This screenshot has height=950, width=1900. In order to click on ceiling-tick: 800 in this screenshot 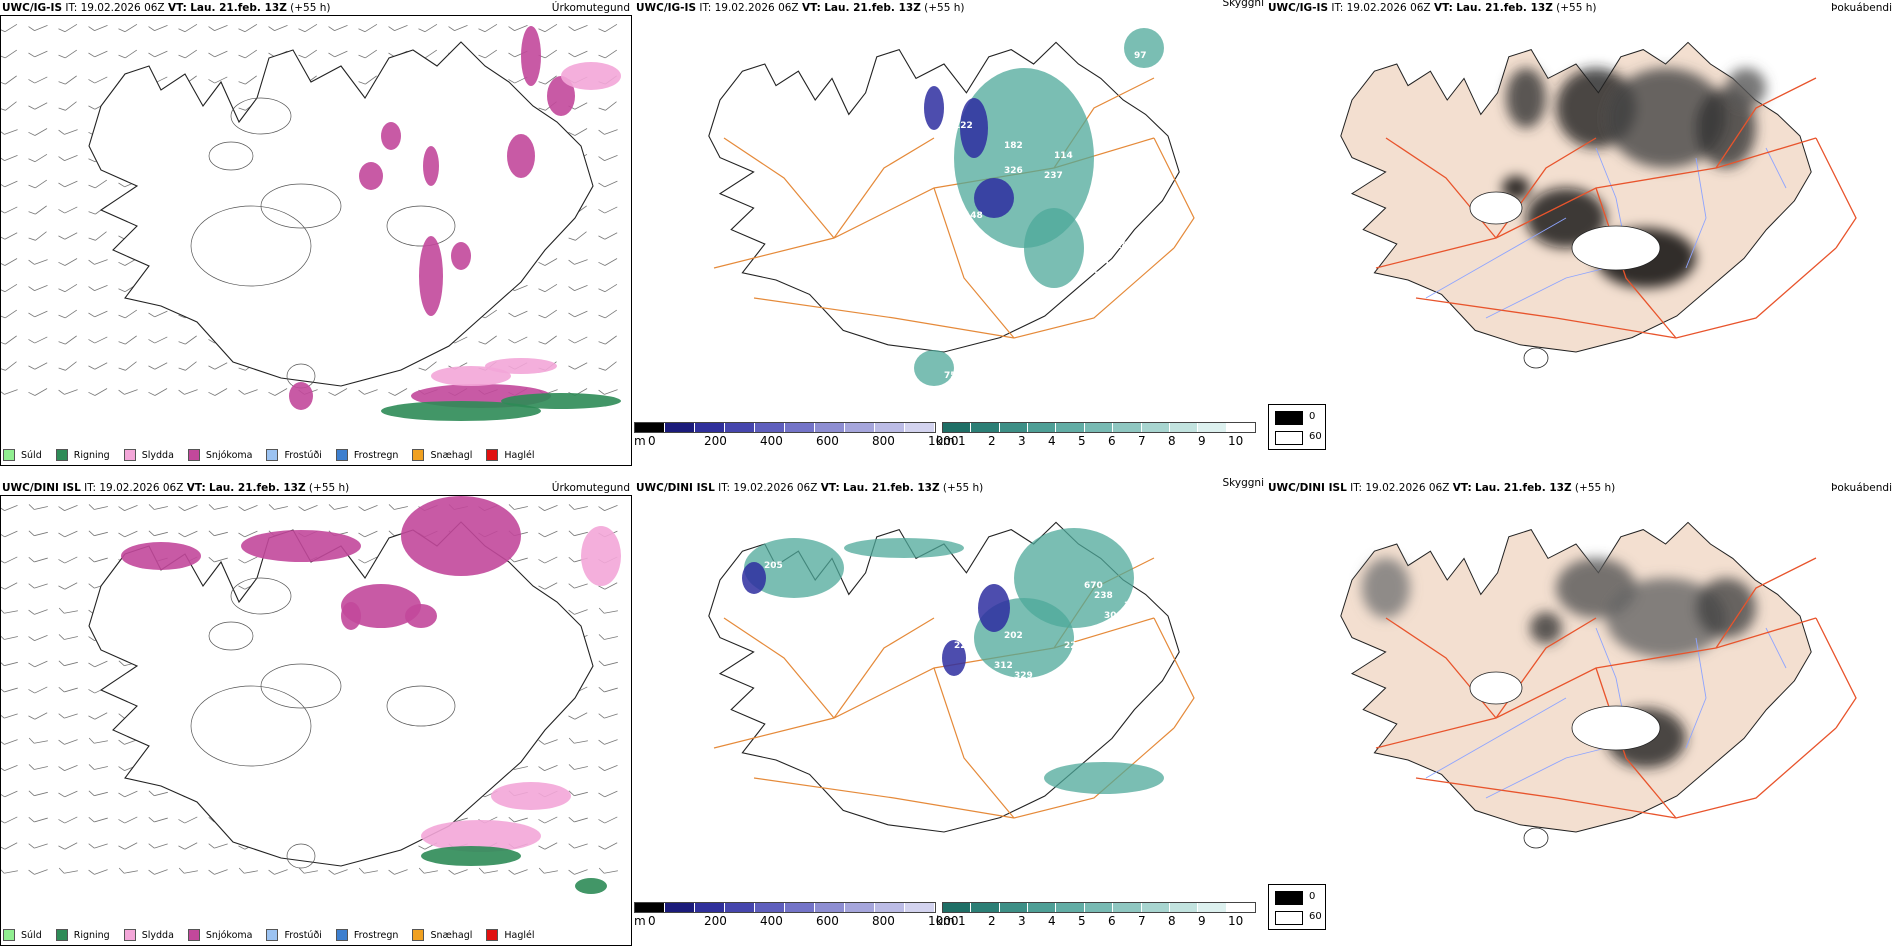, I will do `click(883, 921)`.